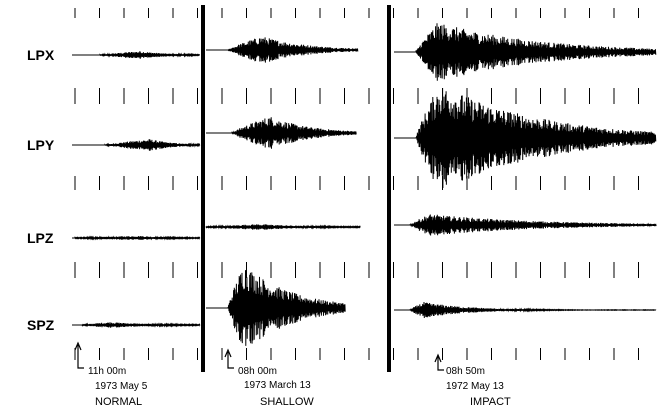 This screenshot has height=410, width=662. I want to click on start-time: 08h 50m, so click(465, 371).